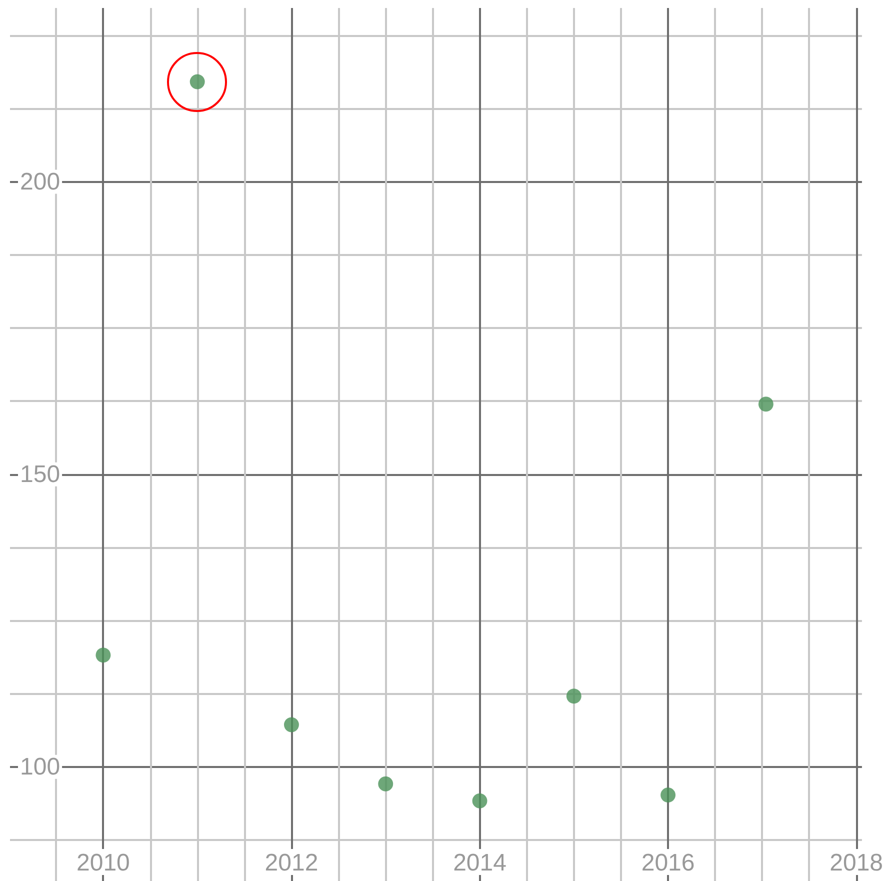 This screenshot has width=889, height=881. What do you see at coordinates (668, 863) in the screenshot?
I see `x-tick-label: 2016` at bounding box center [668, 863].